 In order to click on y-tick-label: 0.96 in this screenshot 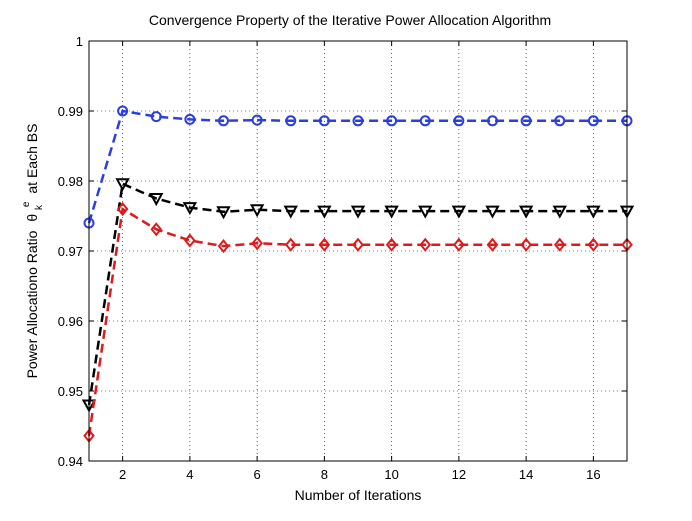, I will do `click(70, 321)`.